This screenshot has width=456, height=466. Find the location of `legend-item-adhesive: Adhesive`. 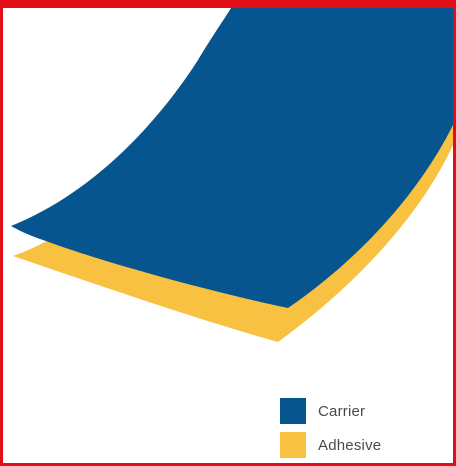

legend-item-adhesive: Adhesive is located at coordinates (360, 445).